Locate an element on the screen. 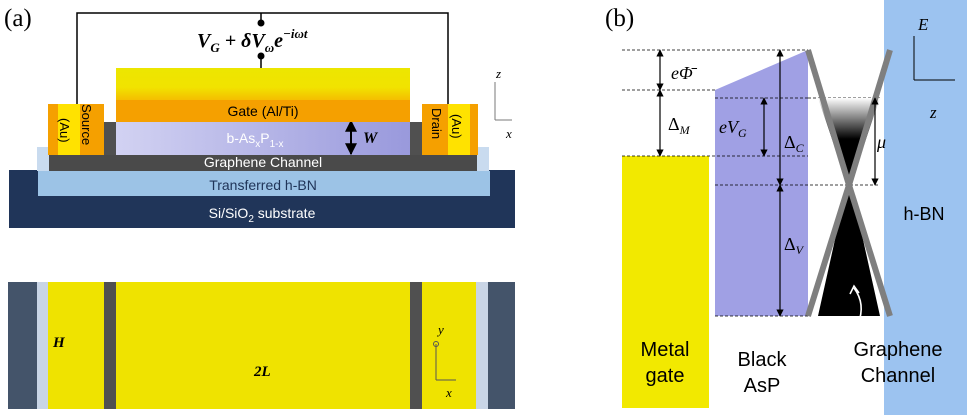 This screenshot has height=415, width=967. metal-gate-label-line1: Metal is located at coordinates (665, 350).